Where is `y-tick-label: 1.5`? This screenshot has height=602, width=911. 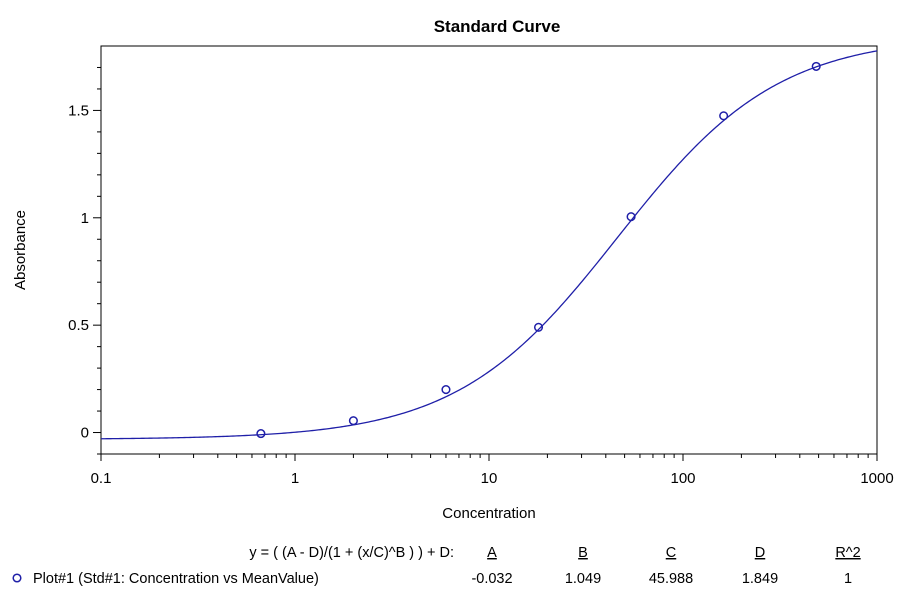
y-tick-label: 1.5 is located at coordinates (78, 110).